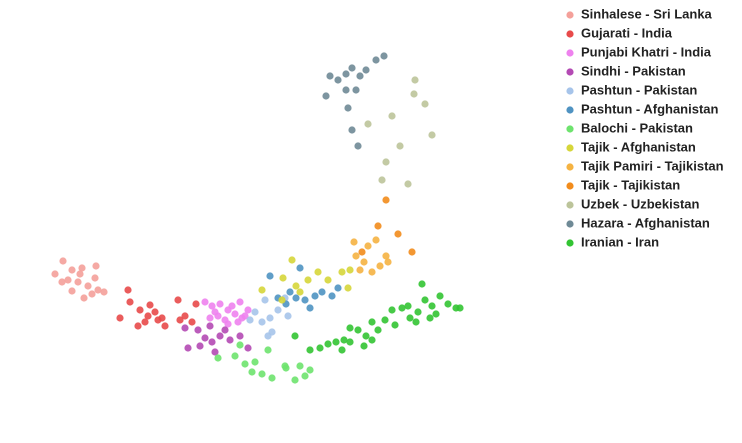 The image size is (742, 443). I want to click on legend-label: Tajik Pamiri - Tajikistan, so click(652, 165).